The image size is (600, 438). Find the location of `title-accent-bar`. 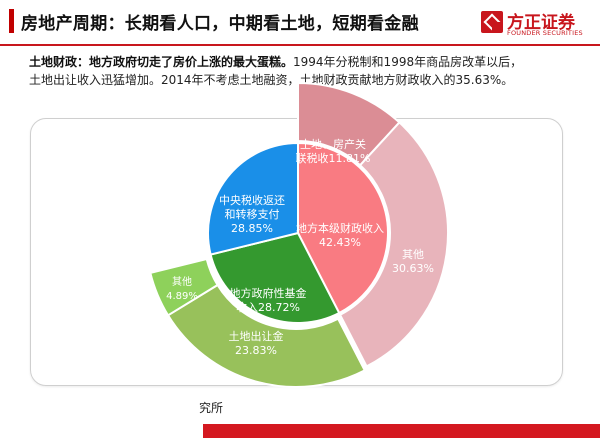

title-accent-bar is located at coordinates (11, 21).